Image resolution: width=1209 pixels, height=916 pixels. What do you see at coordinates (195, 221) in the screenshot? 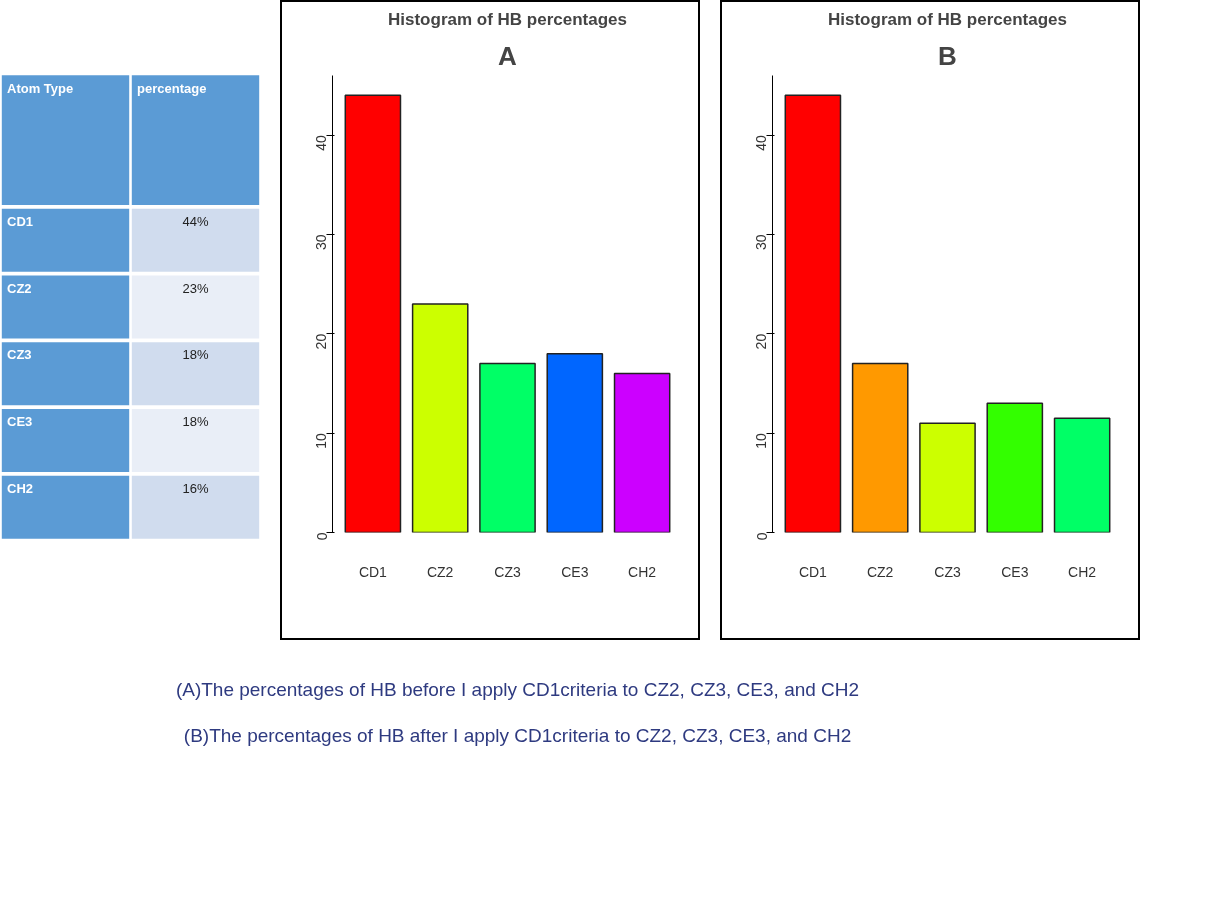
I see `text: 44%` at bounding box center [195, 221].